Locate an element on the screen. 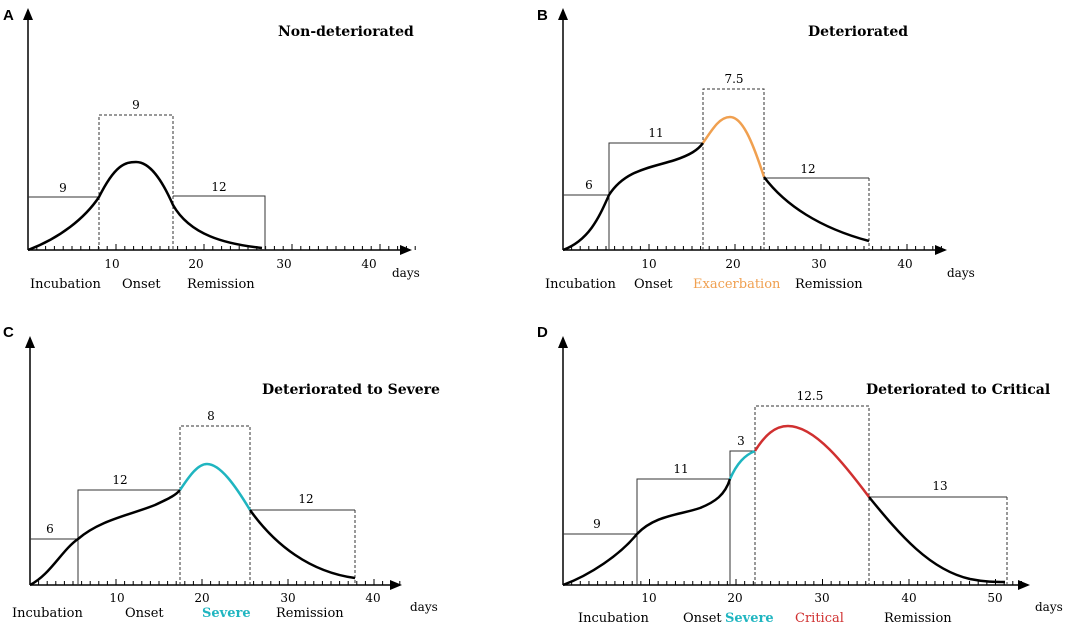 This screenshot has width=1065, height=637. stage-label: Critical is located at coordinates (819, 618).